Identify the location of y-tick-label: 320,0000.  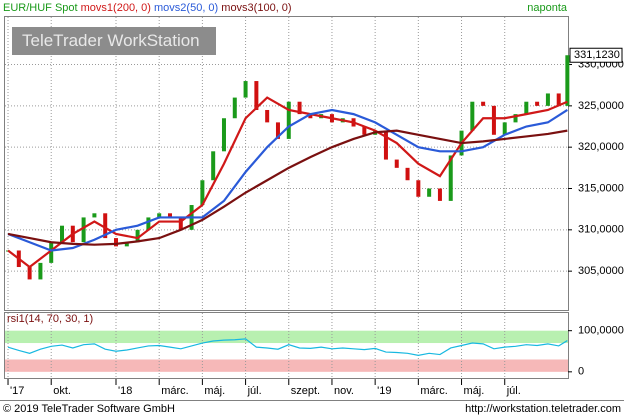
(601, 147).